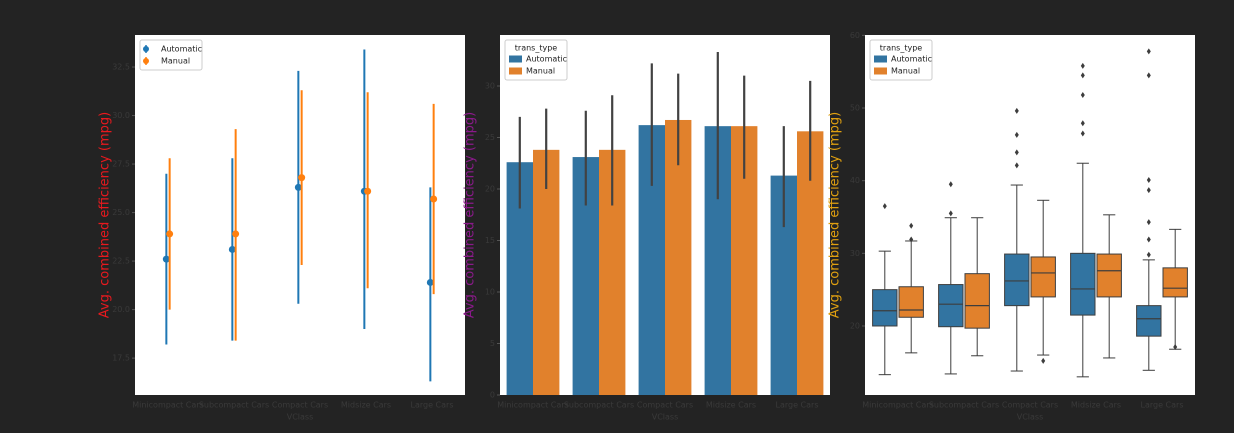 The width and height of the screenshot is (1234, 433). What do you see at coordinates (121, 115) in the screenshot?
I see `y-tick-label: 30.0` at bounding box center [121, 115].